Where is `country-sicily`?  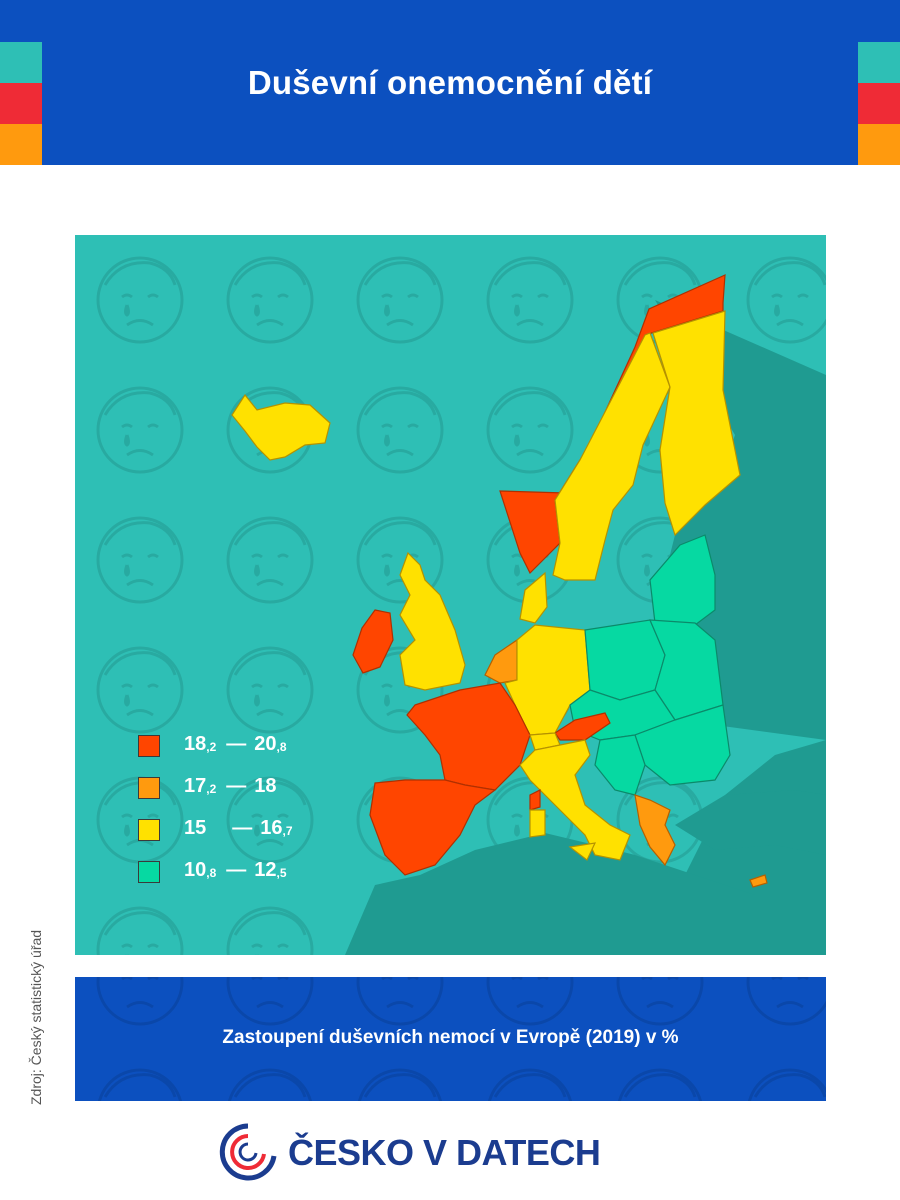 country-sicily is located at coordinates (582, 851).